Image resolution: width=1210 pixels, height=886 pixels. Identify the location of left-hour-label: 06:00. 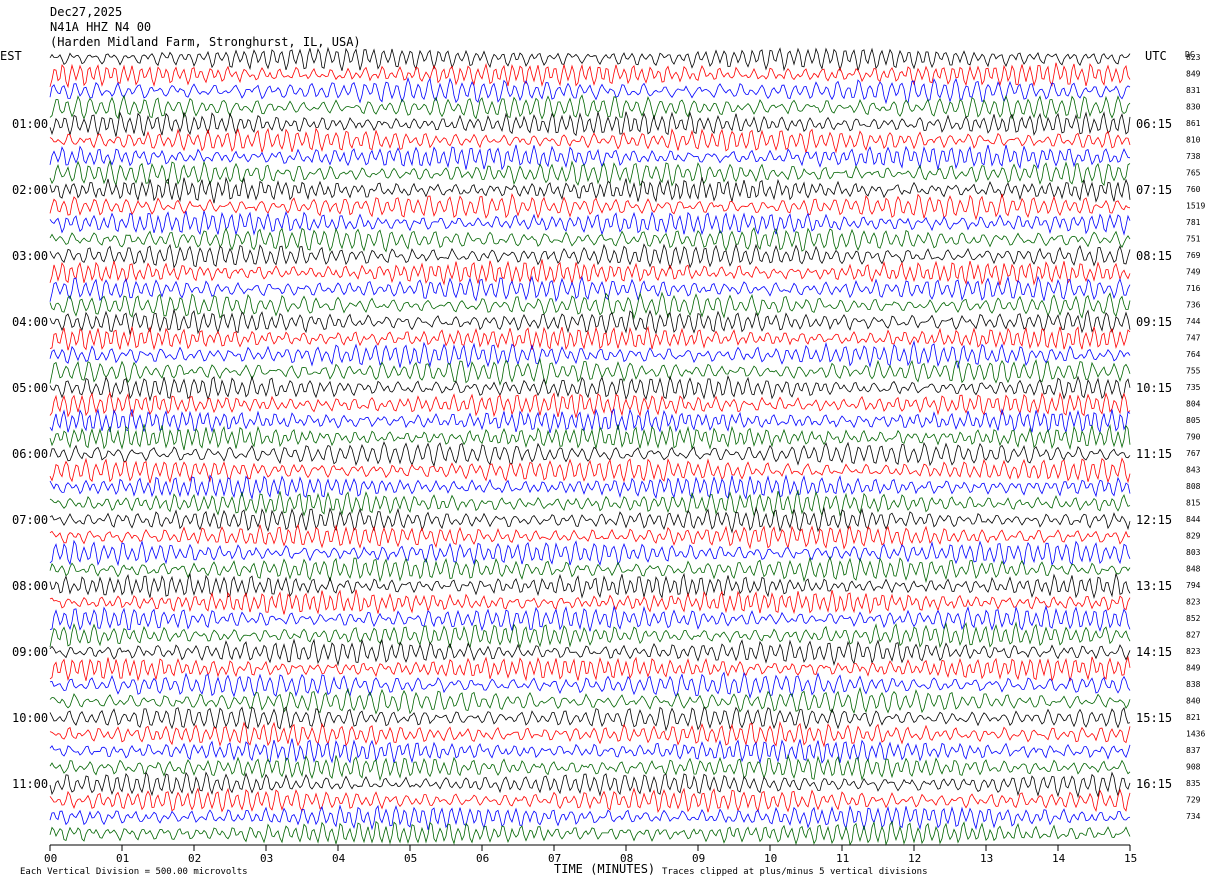
(30, 454).